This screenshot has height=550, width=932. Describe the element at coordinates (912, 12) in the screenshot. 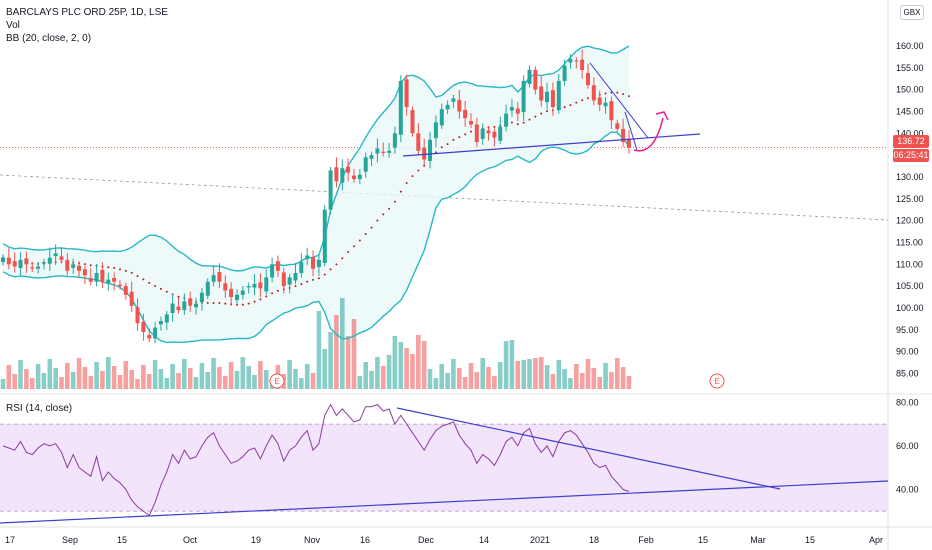

I see `currency-label: GBX` at that location.